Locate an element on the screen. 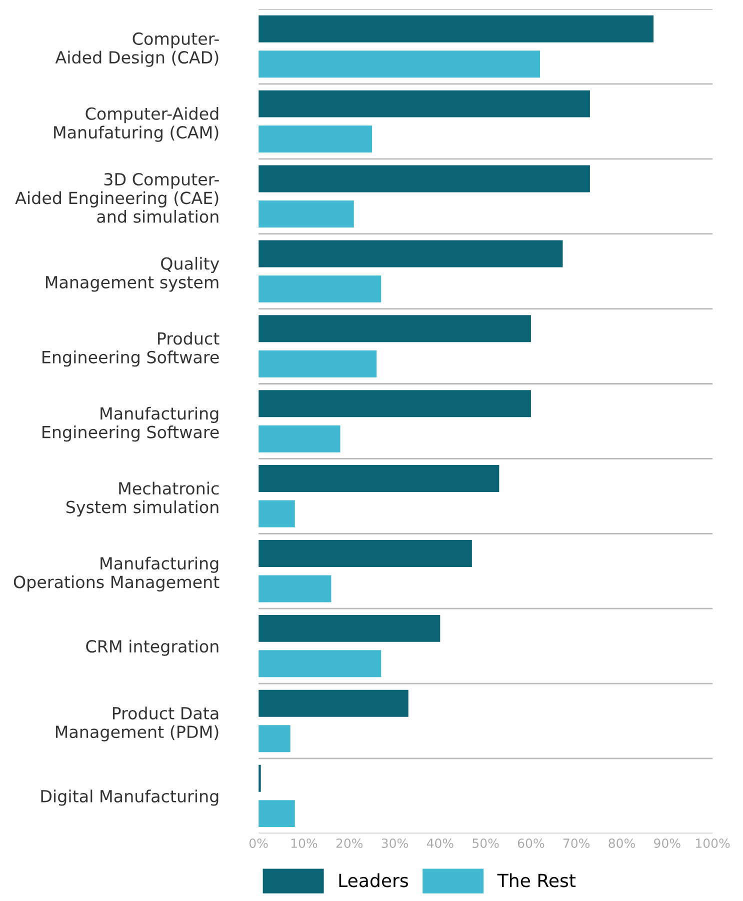 The height and width of the screenshot is (901, 743). y-tick-label: Computer- Aided Design (CAD) is located at coordinates (137, 49).